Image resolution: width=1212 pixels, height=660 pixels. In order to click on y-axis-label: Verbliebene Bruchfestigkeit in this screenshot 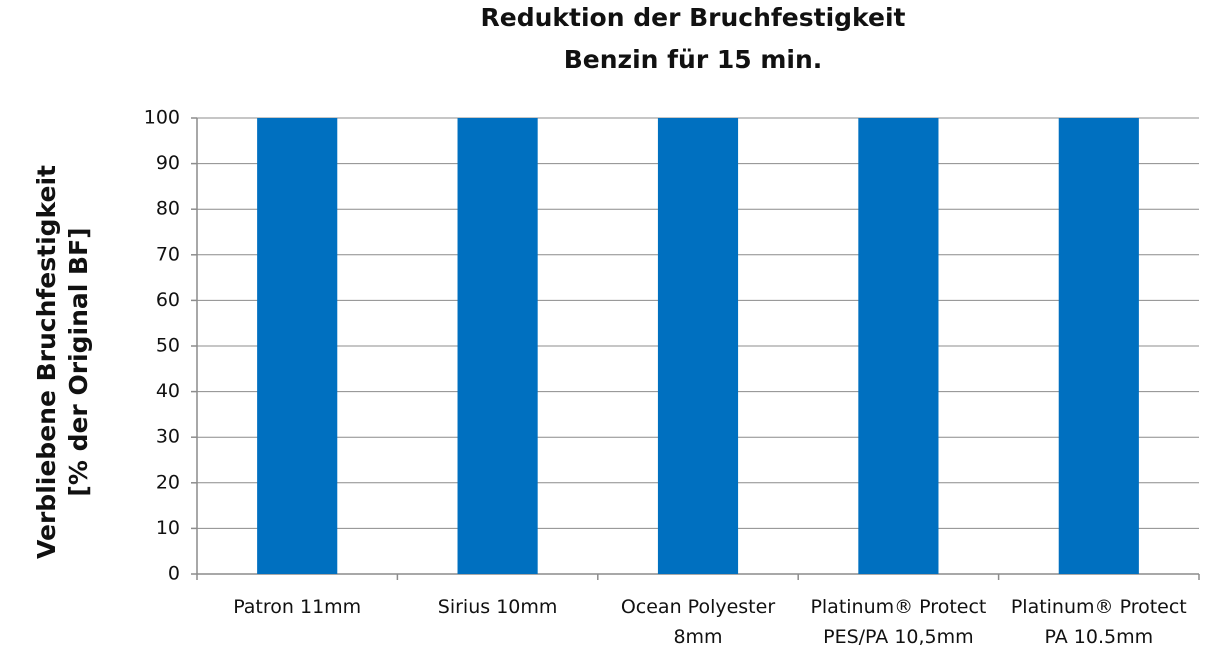, I will do `click(46, 362)`.